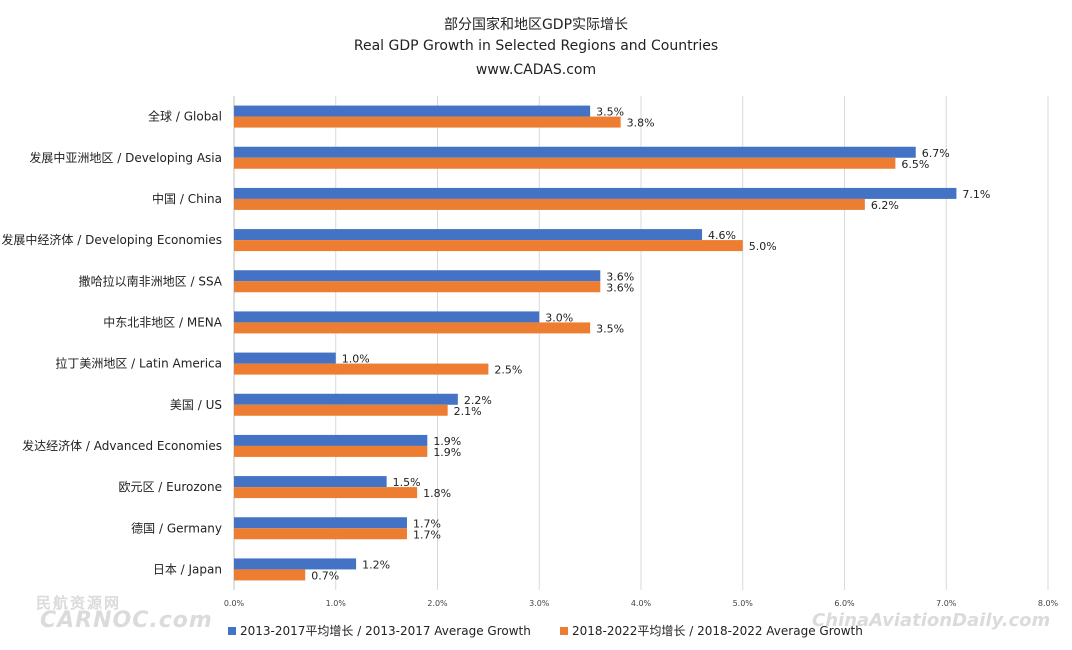  What do you see at coordinates (976, 194) in the screenshot?
I see `data-label: 7.1%` at bounding box center [976, 194].